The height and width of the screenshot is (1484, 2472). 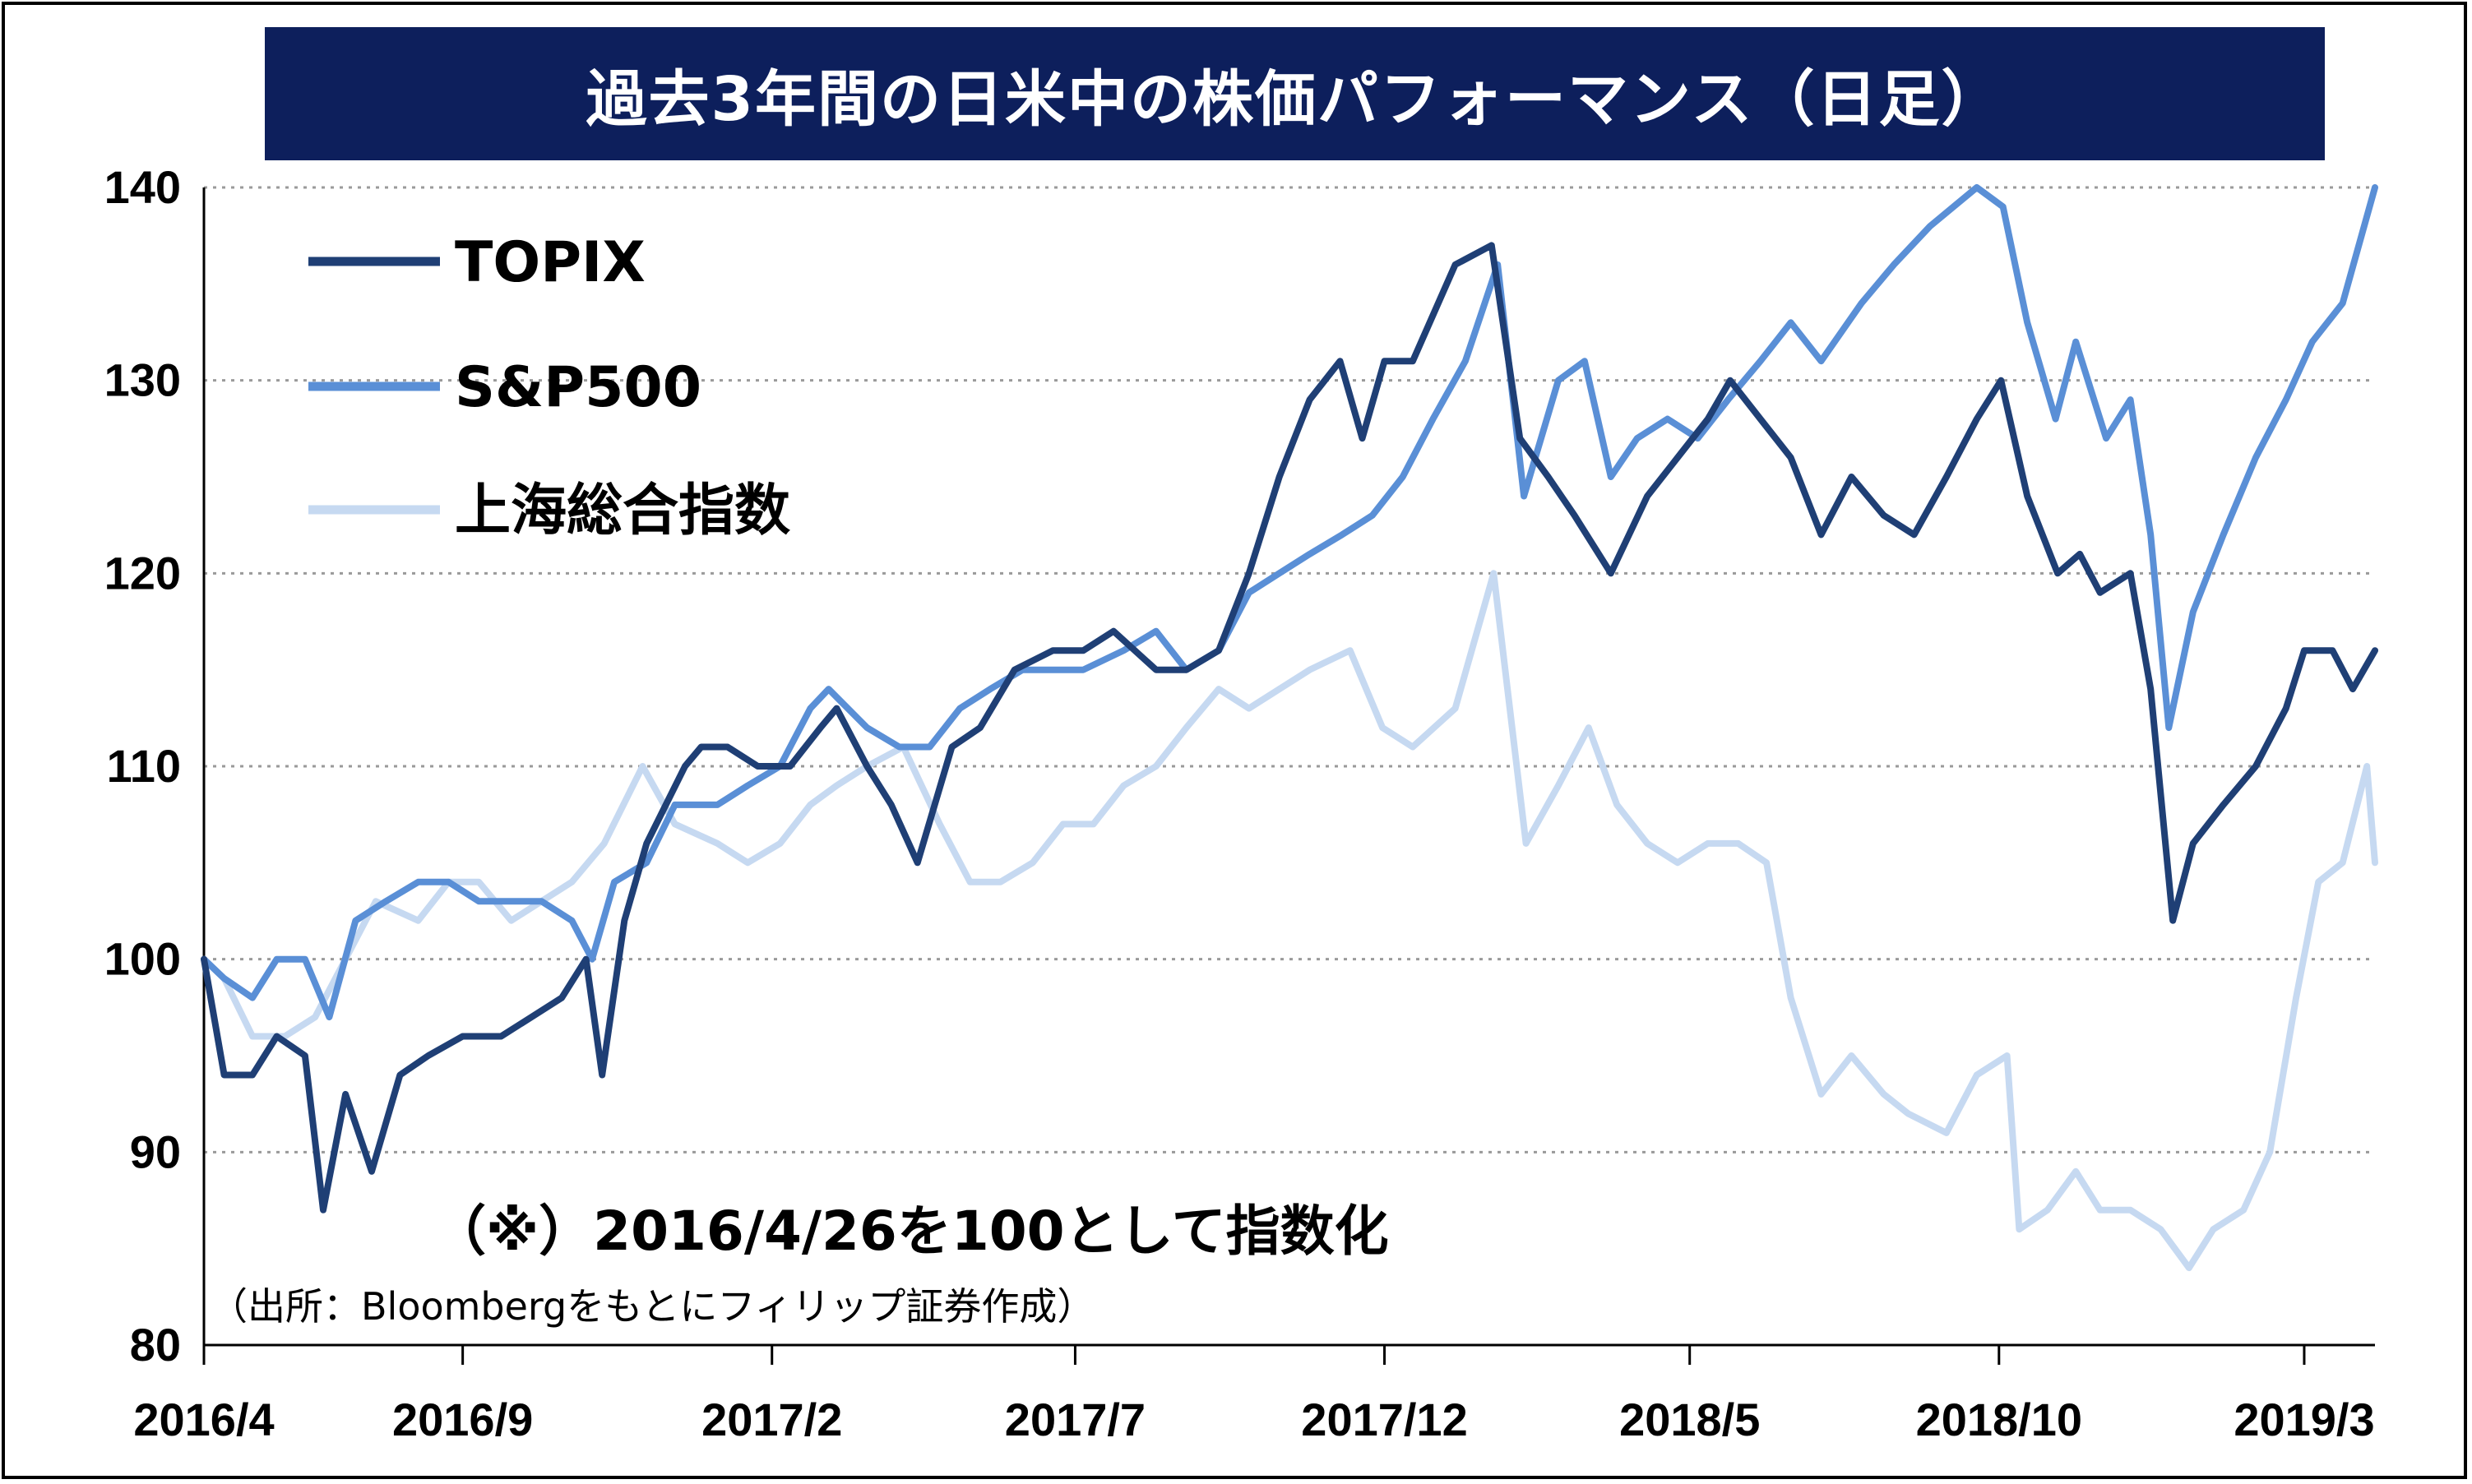 What do you see at coordinates (155, 1151) in the screenshot?
I see `y-tick-label: 90` at bounding box center [155, 1151].